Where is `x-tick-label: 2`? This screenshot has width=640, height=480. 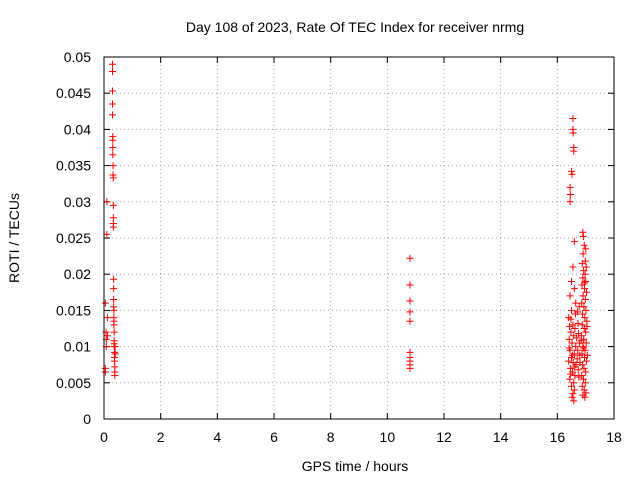
x-tick-label: 2 is located at coordinates (161, 437).